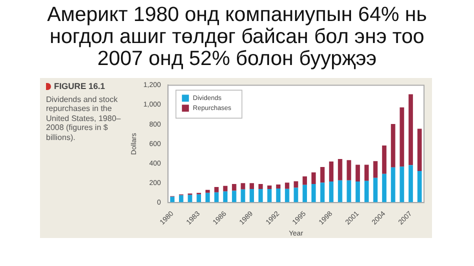 Image resolution: width=474 pixels, height=266 pixels. I want to click on caption: FIGURE 16.1, so click(80, 86).